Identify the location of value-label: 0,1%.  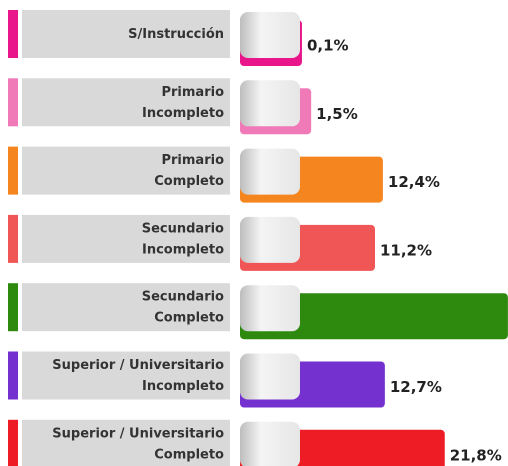
(328, 46).